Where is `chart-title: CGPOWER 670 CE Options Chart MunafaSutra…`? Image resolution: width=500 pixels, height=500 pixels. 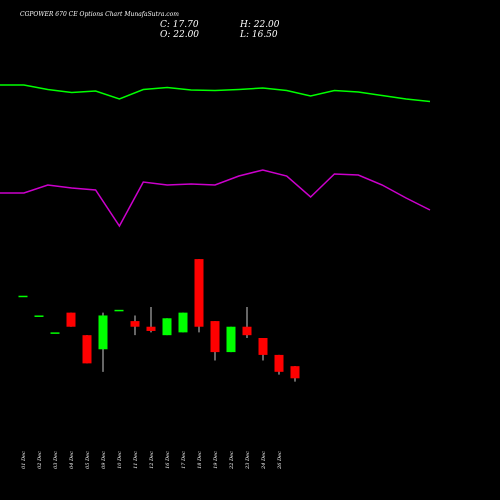
chart-title: CGPOWER 670 CE Options Chart MunafaSutra… is located at coordinates (99, 14).